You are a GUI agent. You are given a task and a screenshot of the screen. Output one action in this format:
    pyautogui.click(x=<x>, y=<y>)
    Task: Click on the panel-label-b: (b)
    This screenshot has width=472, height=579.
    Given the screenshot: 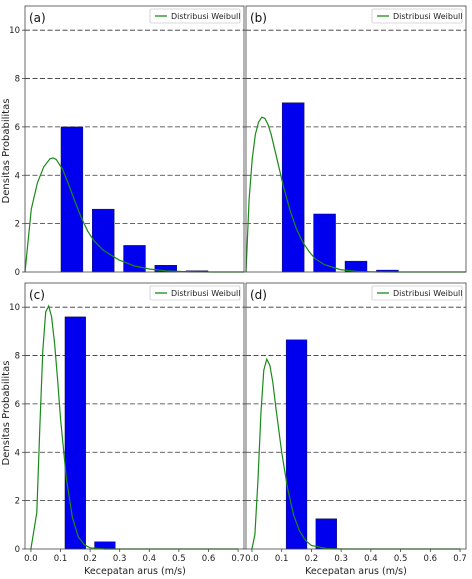 What is the action you would take?
    pyautogui.click(x=258, y=18)
    